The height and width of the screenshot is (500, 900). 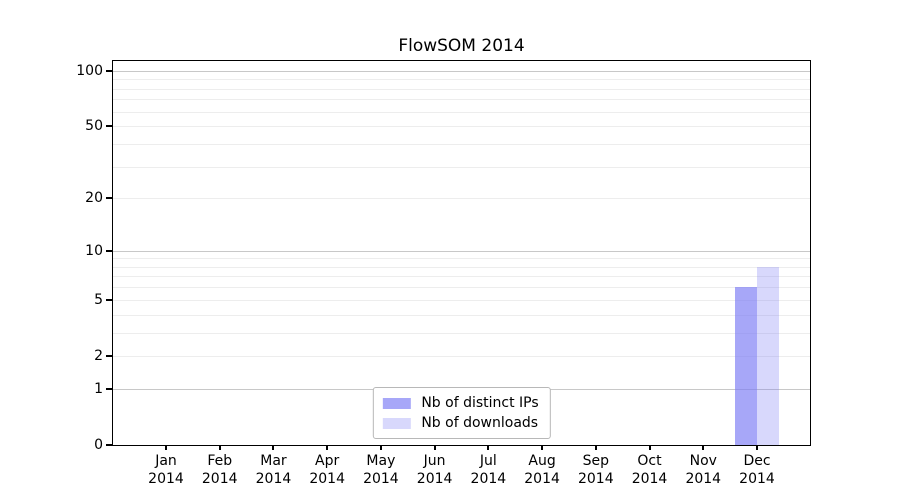 I want to click on y-tick-label: 1, so click(x=98, y=388).